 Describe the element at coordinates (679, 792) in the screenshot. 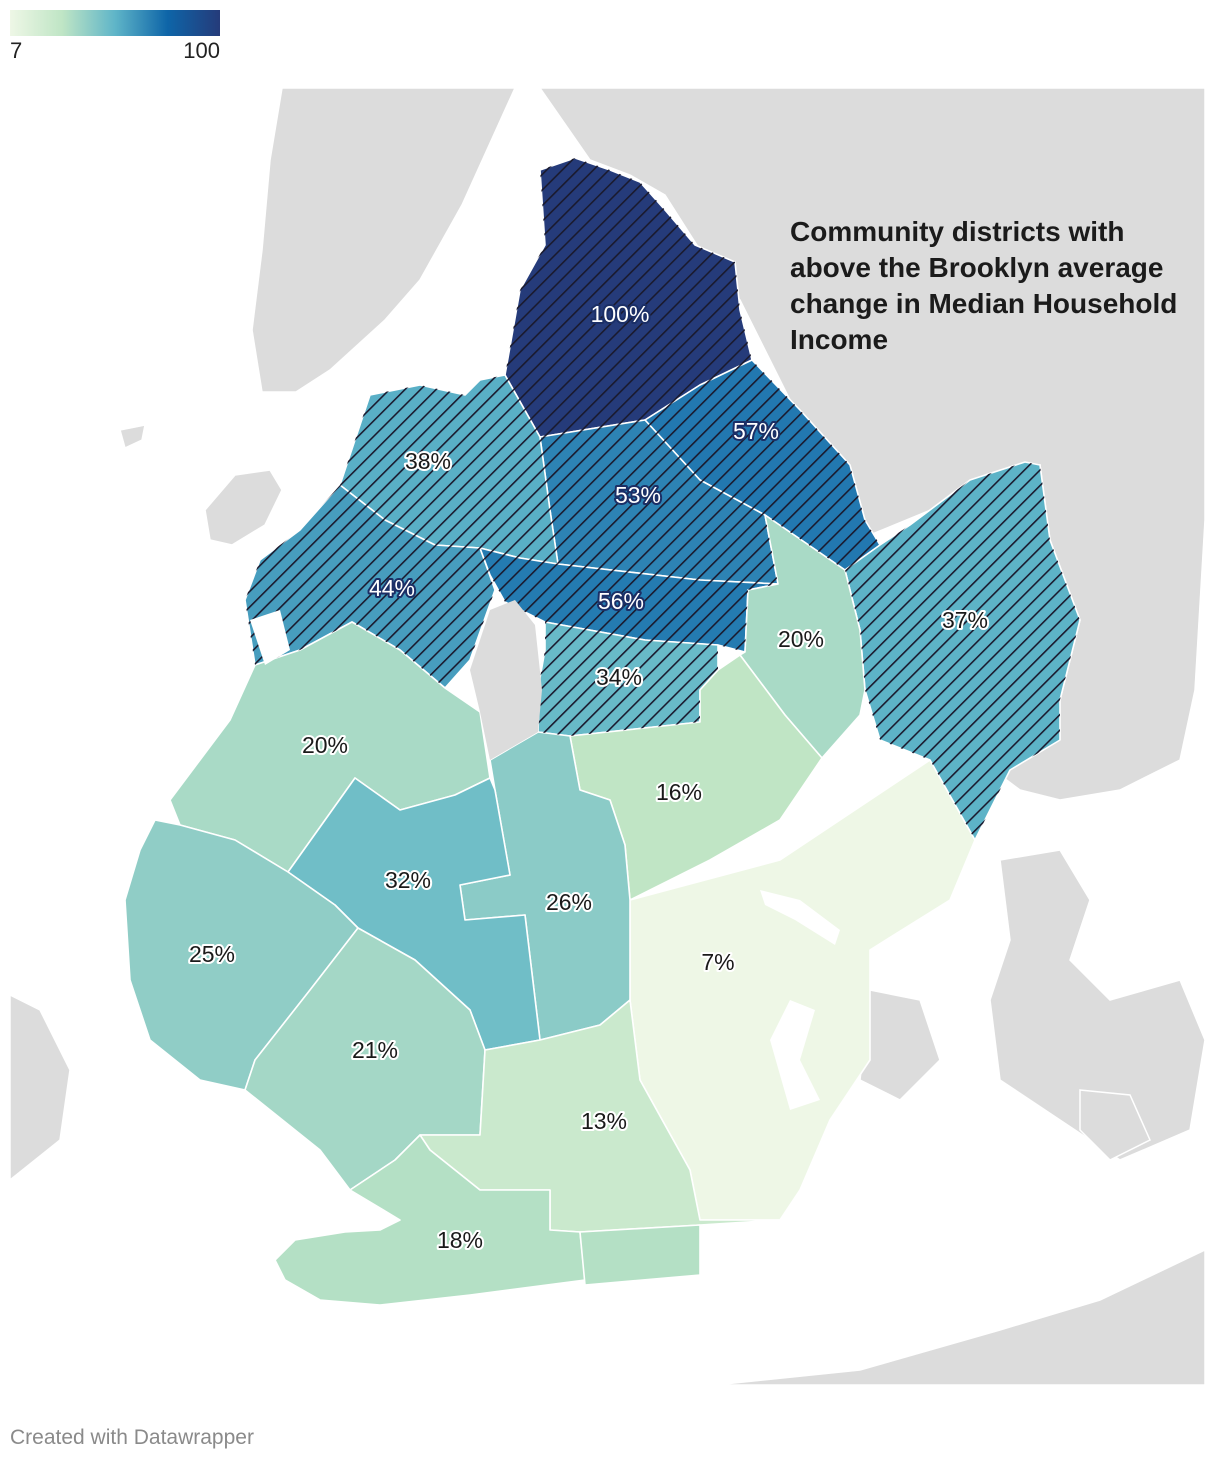

I see `district-label-east-flatbush: 16%` at that location.